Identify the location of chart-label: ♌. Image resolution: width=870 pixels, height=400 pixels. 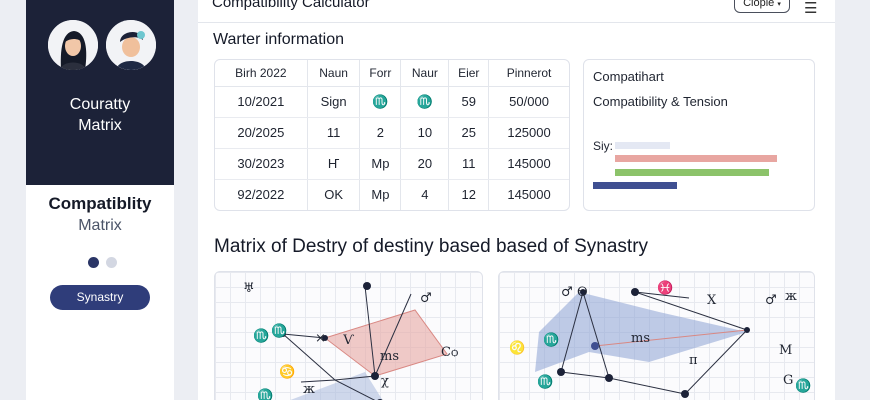
(517, 348).